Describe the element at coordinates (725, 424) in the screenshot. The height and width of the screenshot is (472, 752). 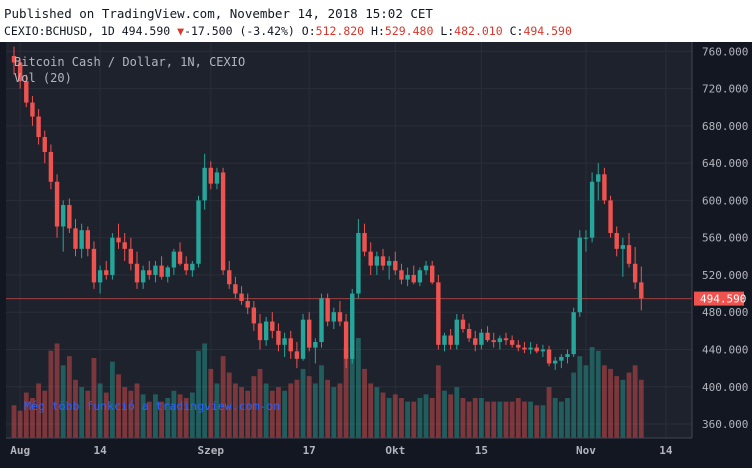
I see `y-tick-label: 360.000` at that location.